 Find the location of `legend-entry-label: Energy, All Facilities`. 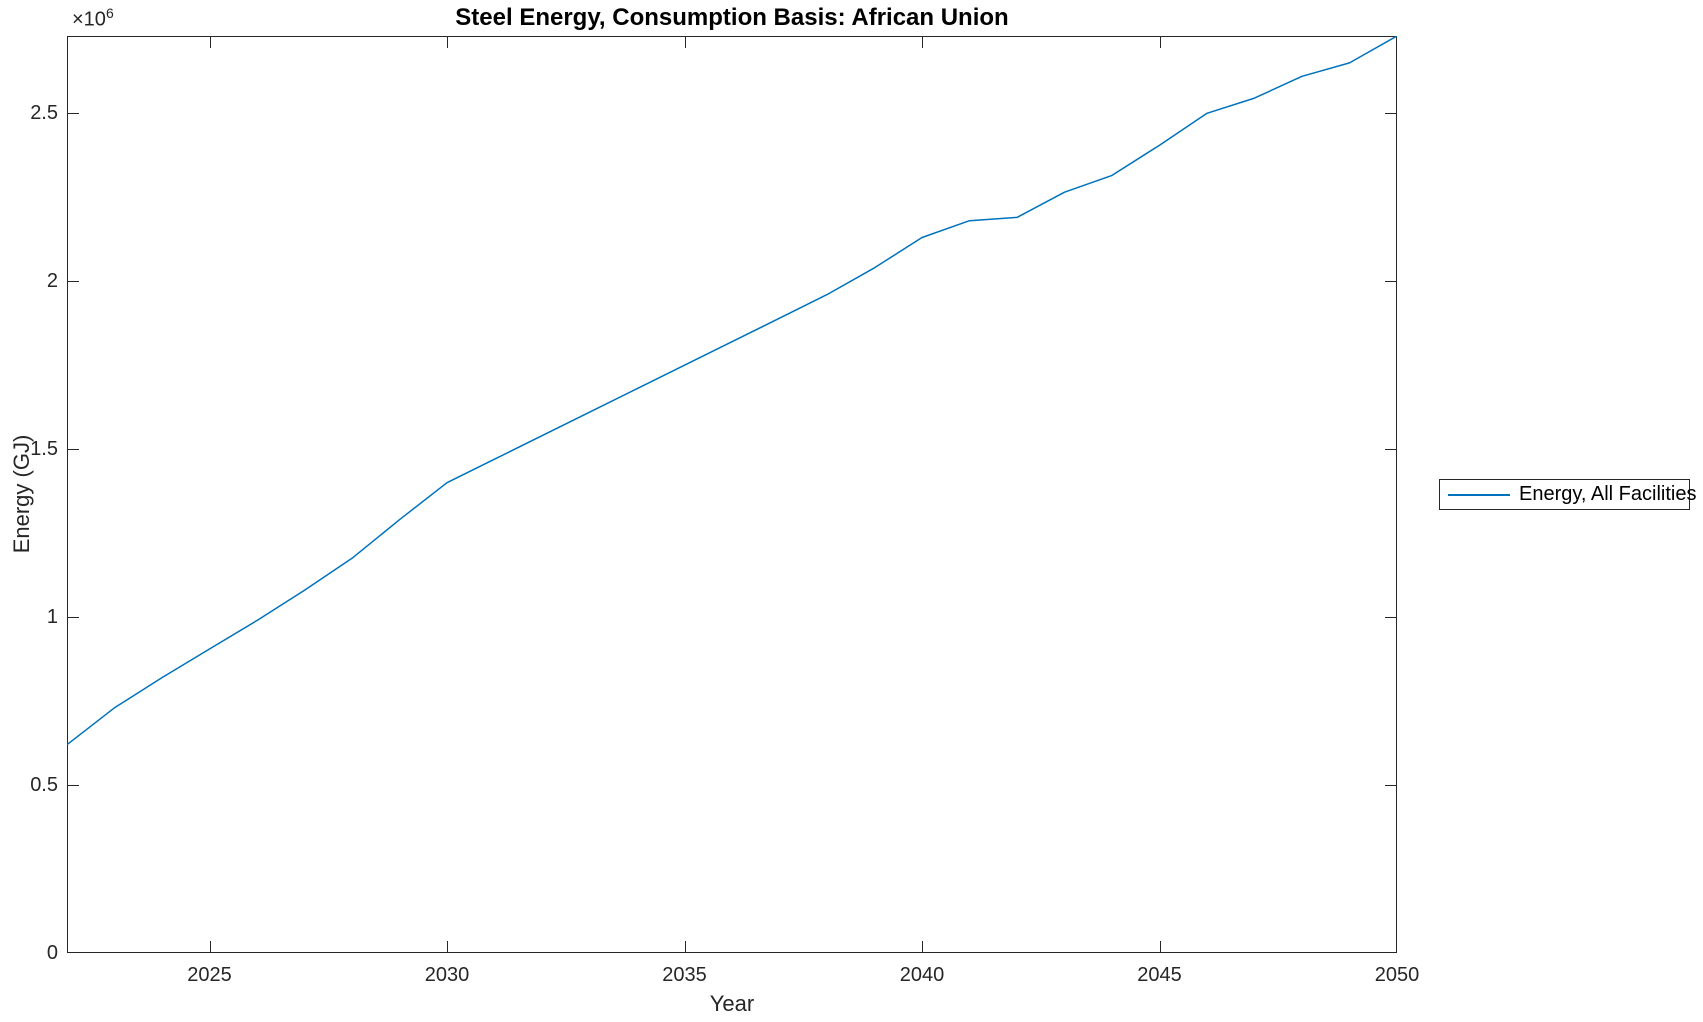

legend-entry-label: Energy, All Facilities is located at coordinates (1608, 494).